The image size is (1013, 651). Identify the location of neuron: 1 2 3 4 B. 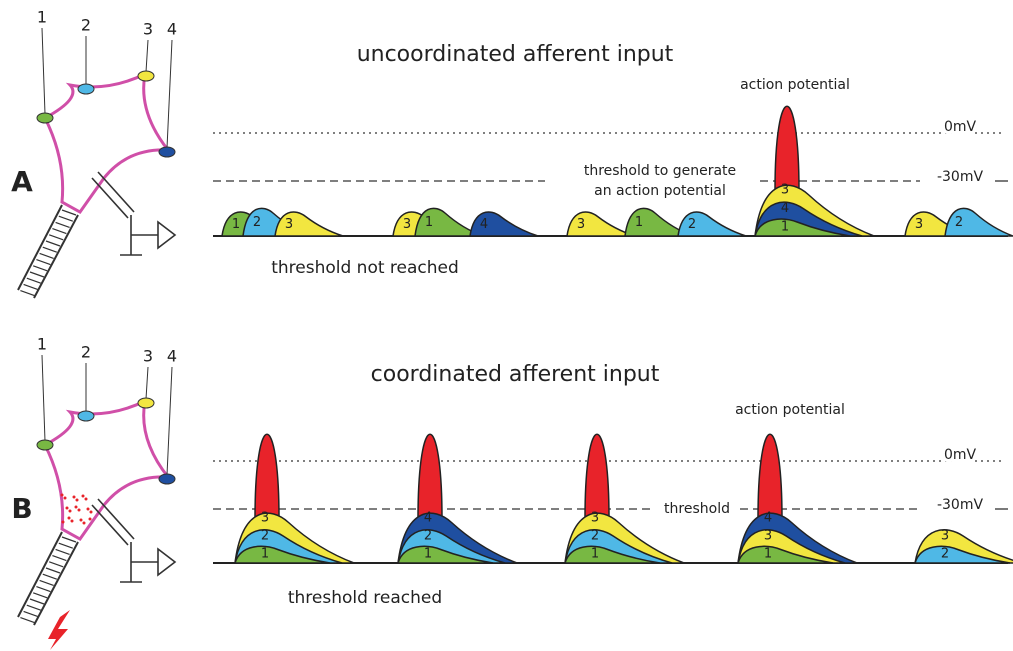
(94, 492).